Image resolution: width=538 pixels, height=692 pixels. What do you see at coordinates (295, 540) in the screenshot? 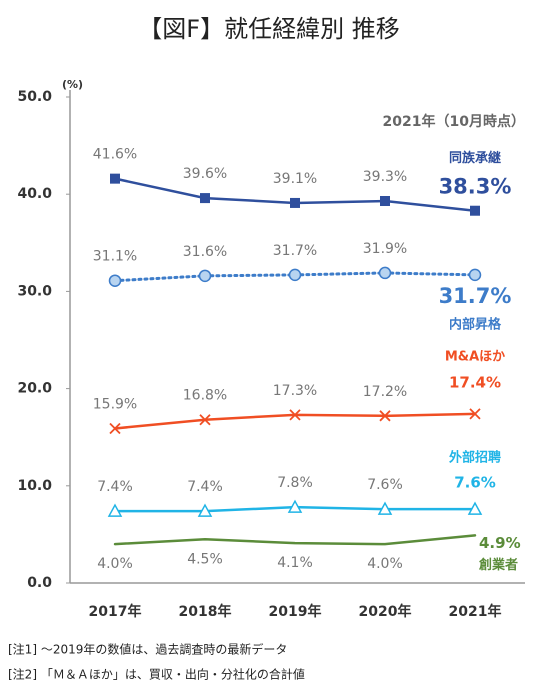
I see `series-line` at bounding box center [295, 540].